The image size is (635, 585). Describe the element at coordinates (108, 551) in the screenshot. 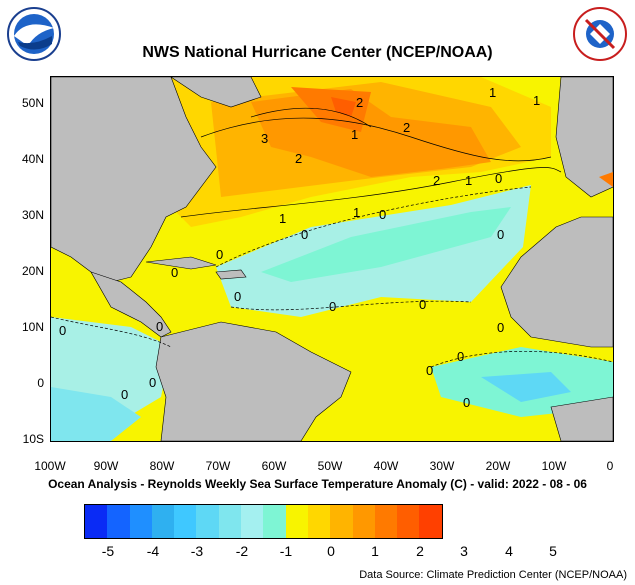

I see `colorbar-label: -5` at that location.